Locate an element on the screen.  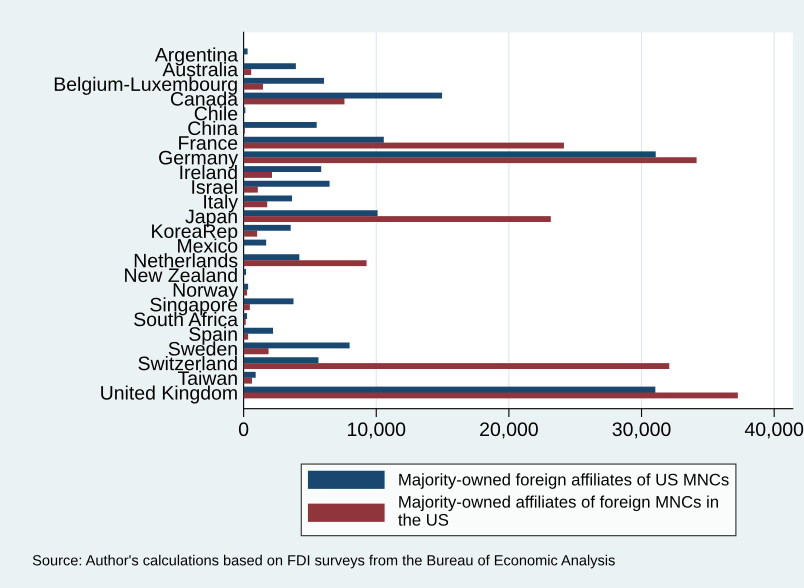
x-tick-label: 40,000 is located at coordinates (774, 430).